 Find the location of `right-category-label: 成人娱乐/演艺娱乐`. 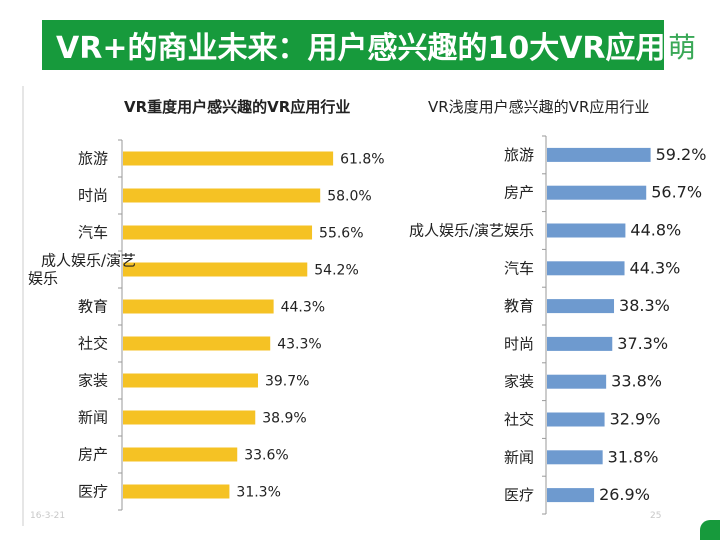

right-category-label: 成人娱乐/演艺娱乐 is located at coordinates (471, 231).